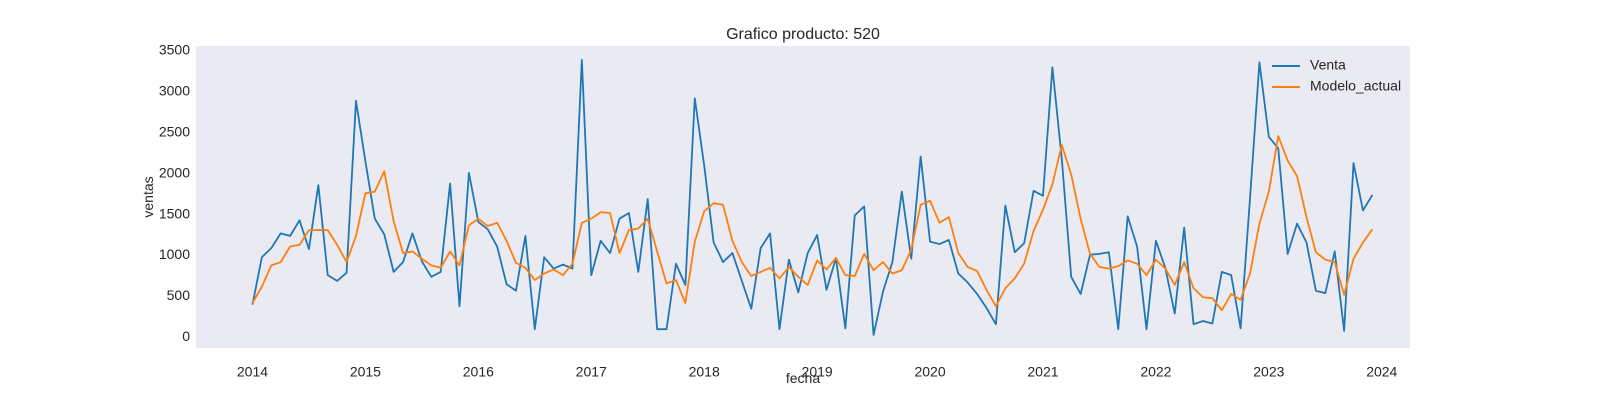  I want to click on y-tick-label: 3000, so click(174, 91).